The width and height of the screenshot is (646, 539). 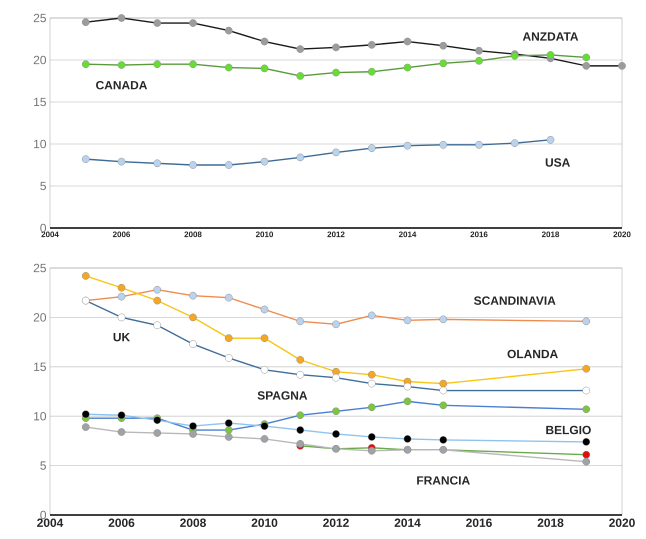 What do you see at coordinates (121, 522) in the screenshot?
I see `x-tick-label: 2006` at bounding box center [121, 522].